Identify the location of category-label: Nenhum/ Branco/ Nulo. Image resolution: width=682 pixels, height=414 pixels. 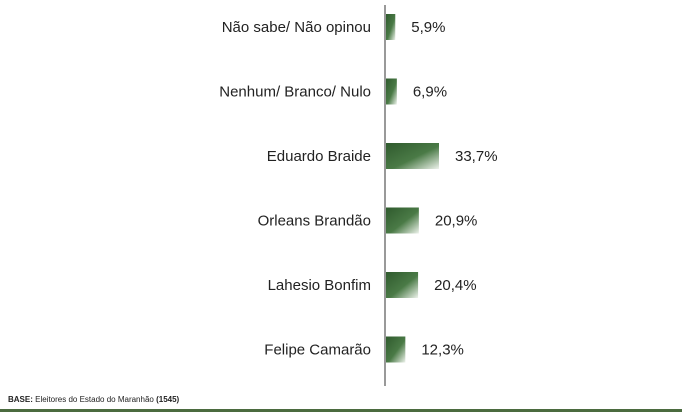
(295, 92).